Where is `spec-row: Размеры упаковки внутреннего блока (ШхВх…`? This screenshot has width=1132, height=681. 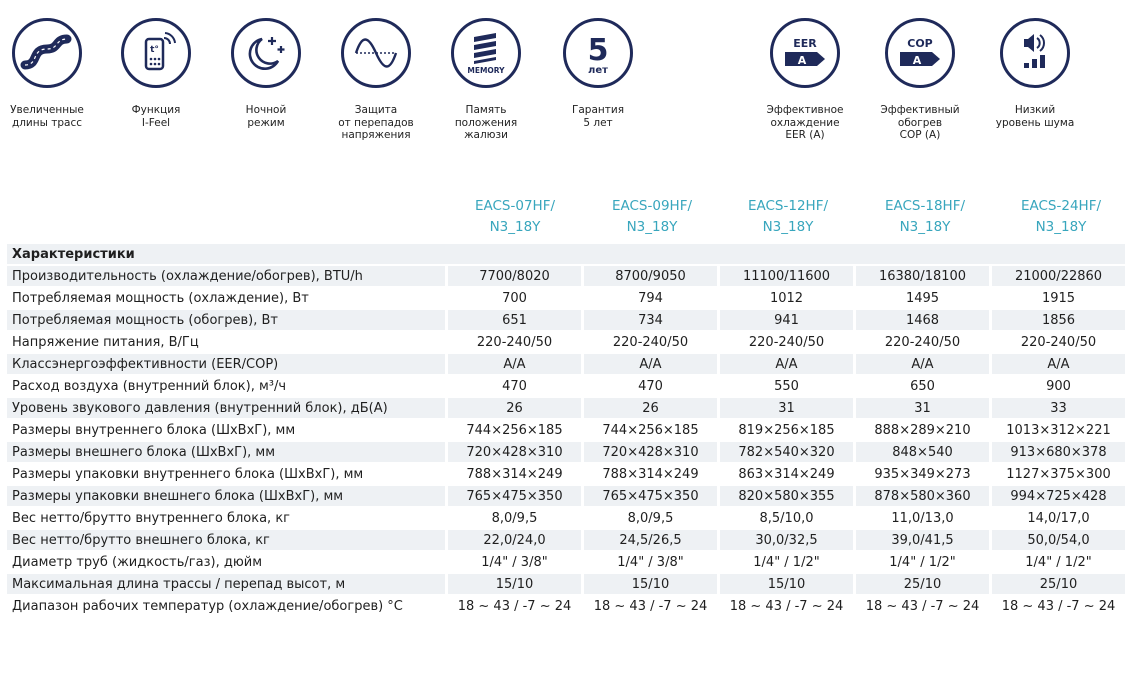
spec-row: Размеры упаковки внутреннего блока (ШхВх… is located at coordinates (566, 474).